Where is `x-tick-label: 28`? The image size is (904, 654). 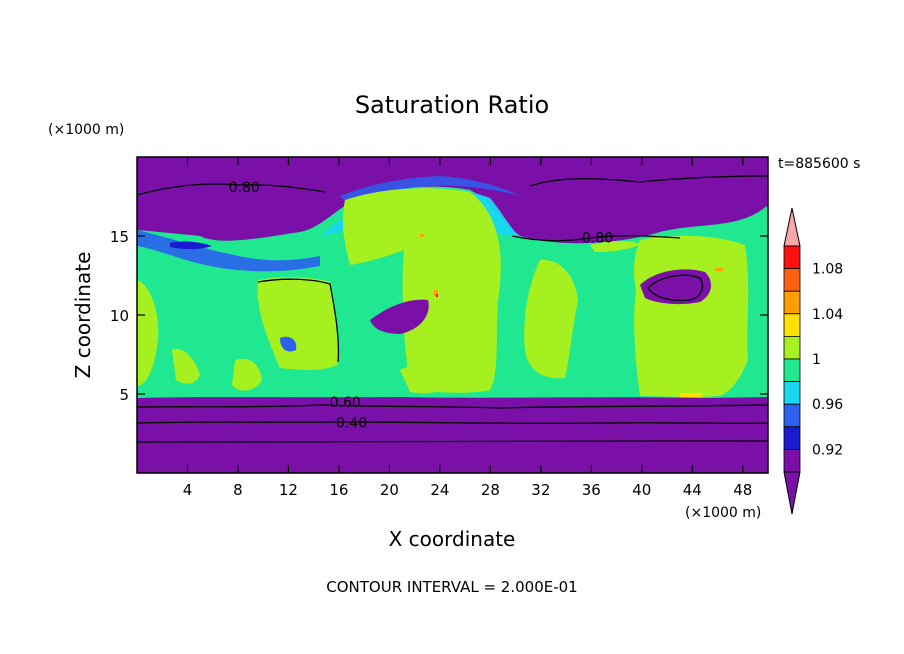
x-tick-label: 28 is located at coordinates (490, 490).